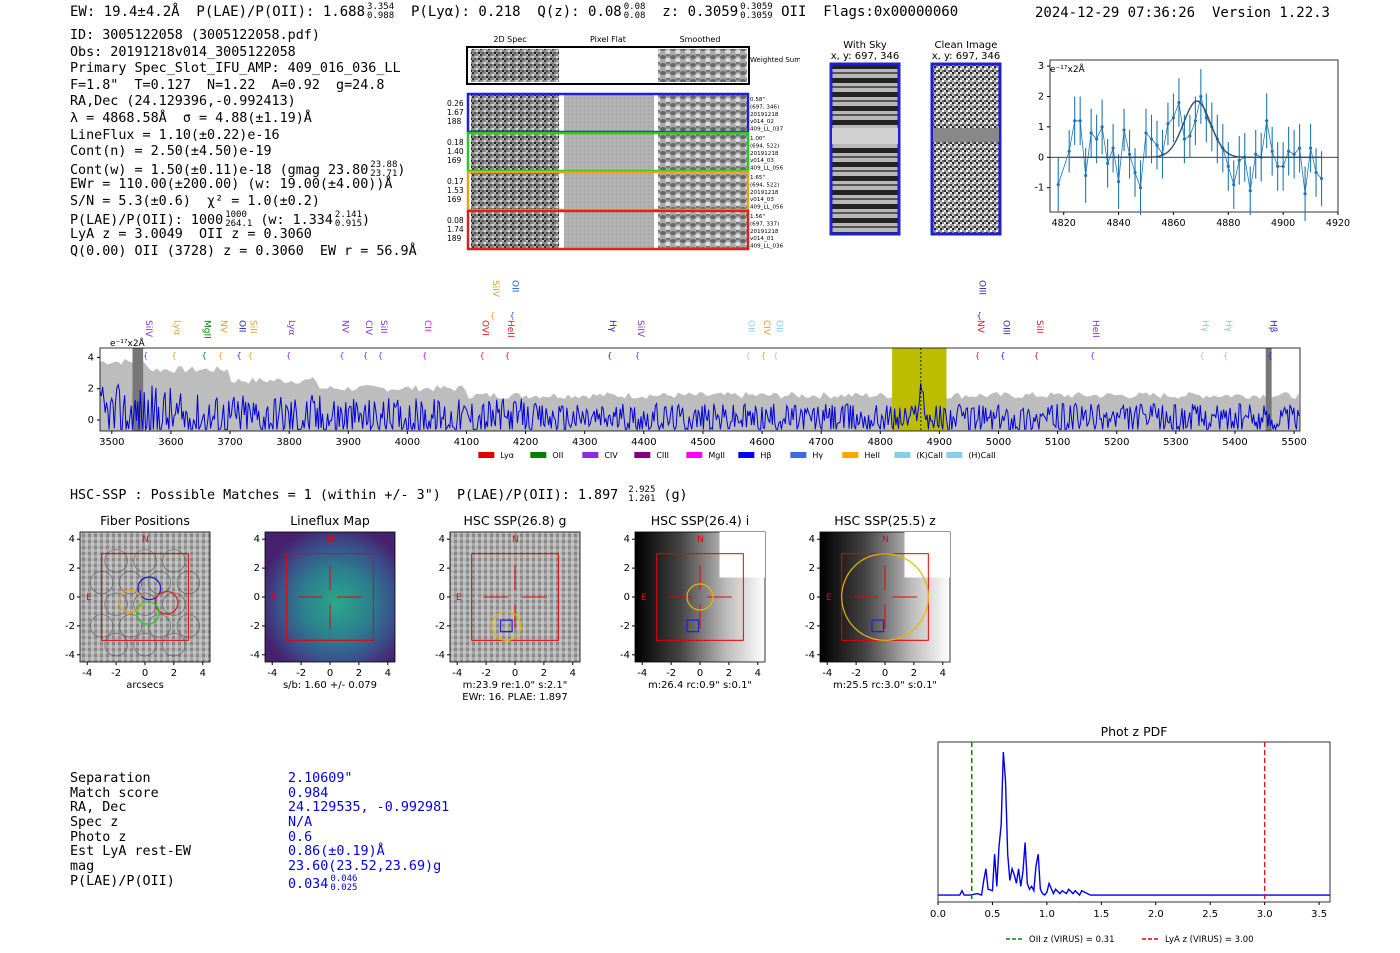  I want to click on spectrum-xtick-label: 4000, so click(407, 442).